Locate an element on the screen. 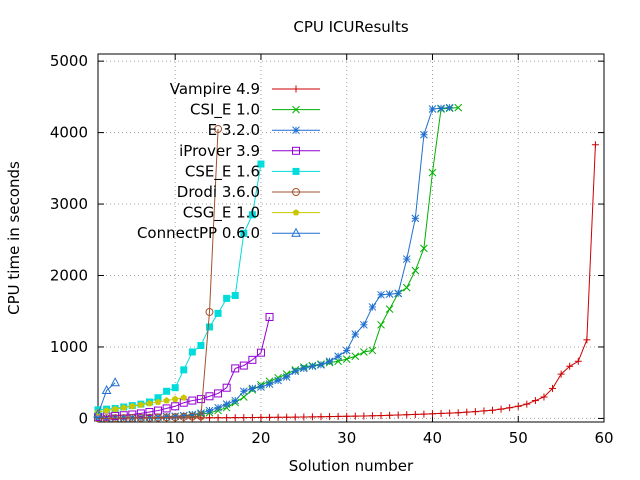 This screenshot has width=640, height=480. legend-label: iProver 3.9 is located at coordinates (219, 151).